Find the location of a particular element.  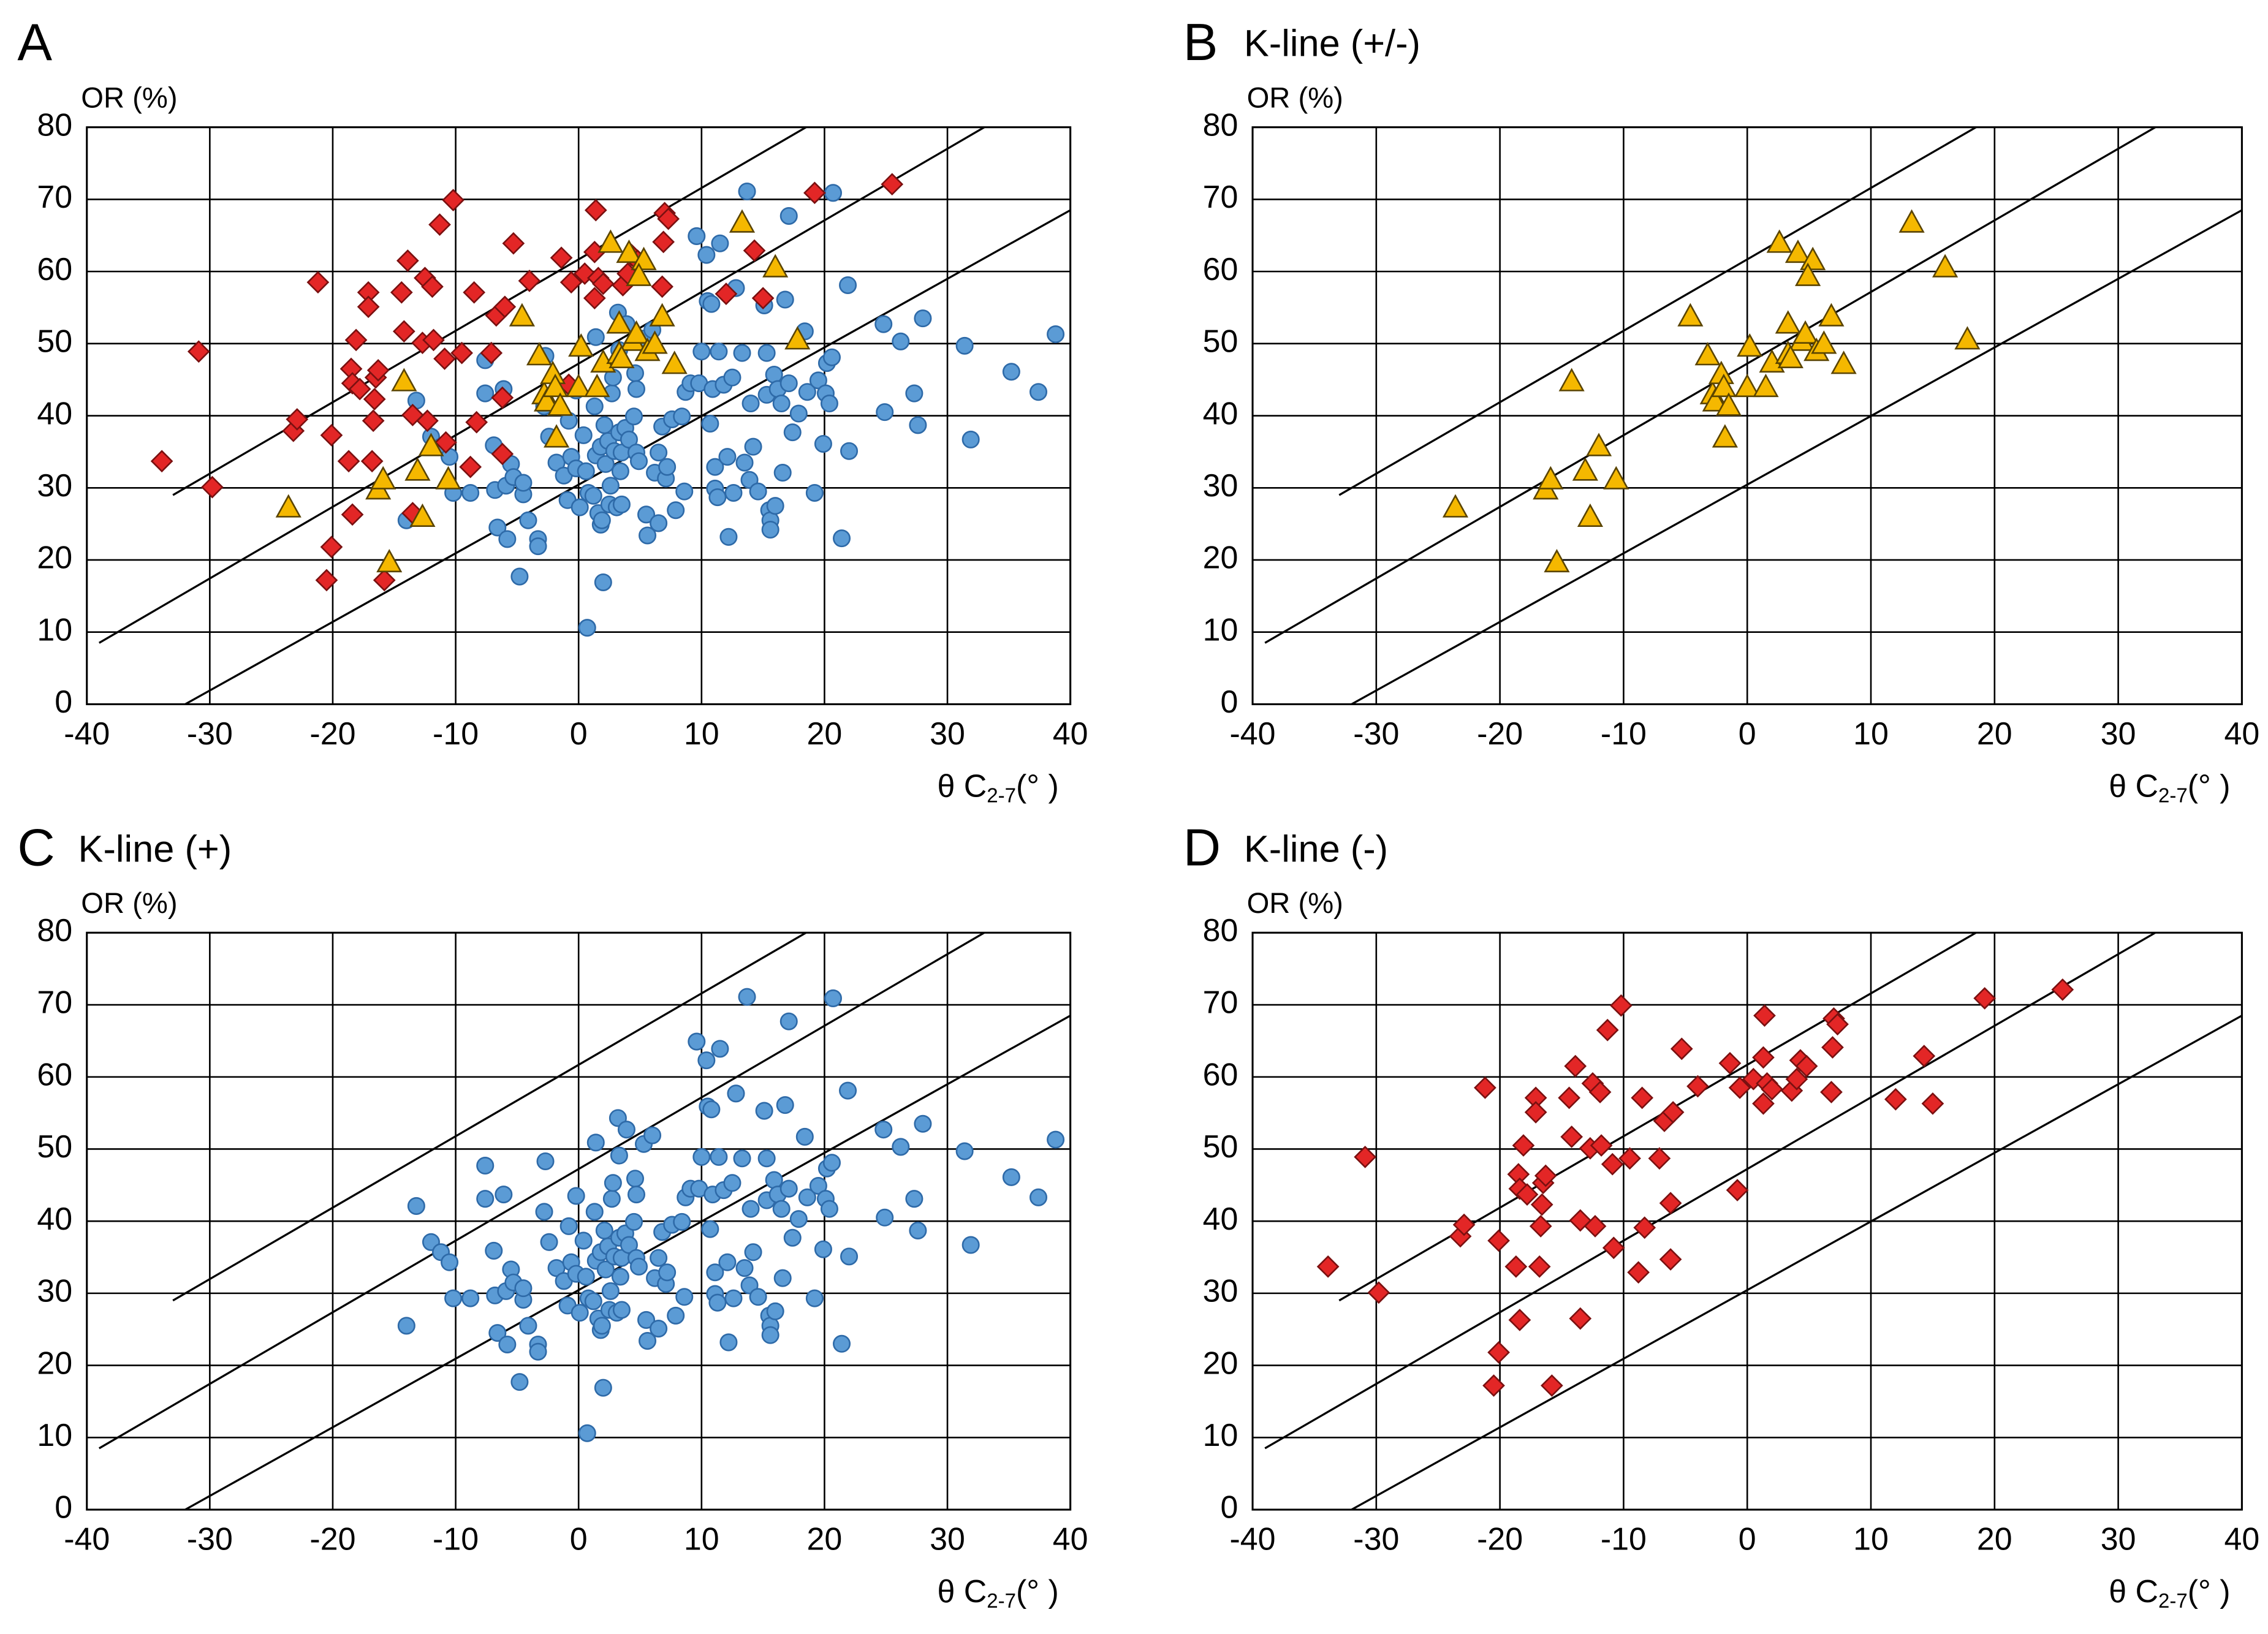

x-tick-label: -20 is located at coordinates (1500, 734).